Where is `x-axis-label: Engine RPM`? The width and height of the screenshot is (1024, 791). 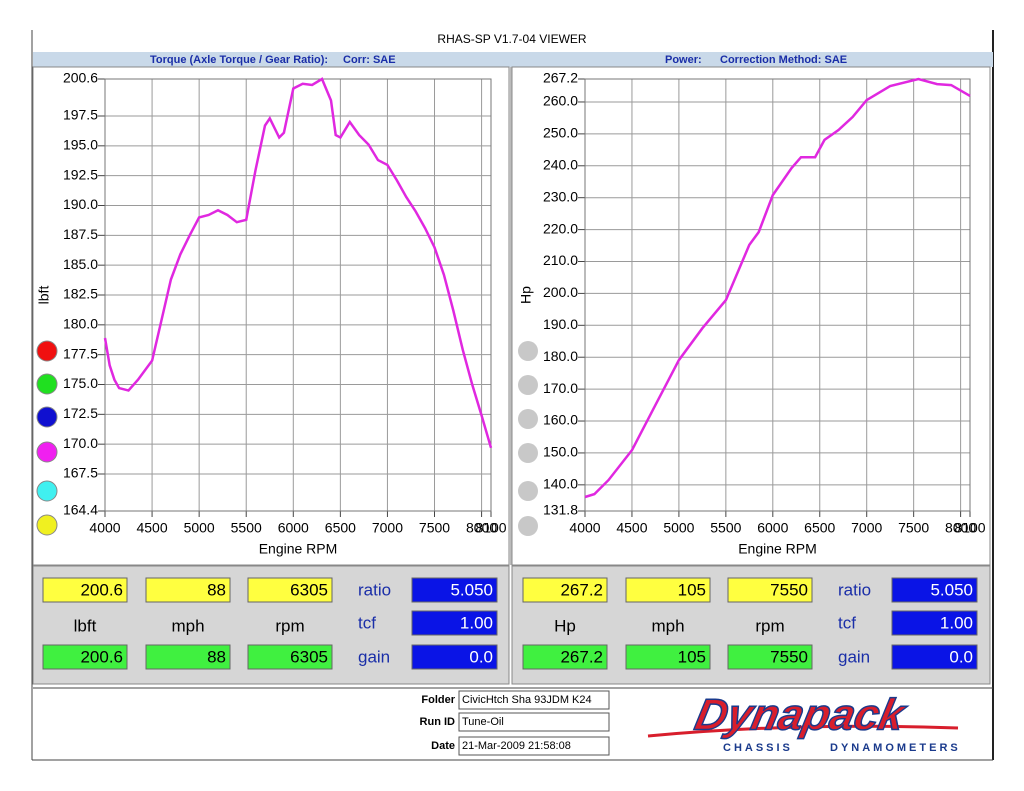
x-axis-label: Engine RPM is located at coordinates (298, 549).